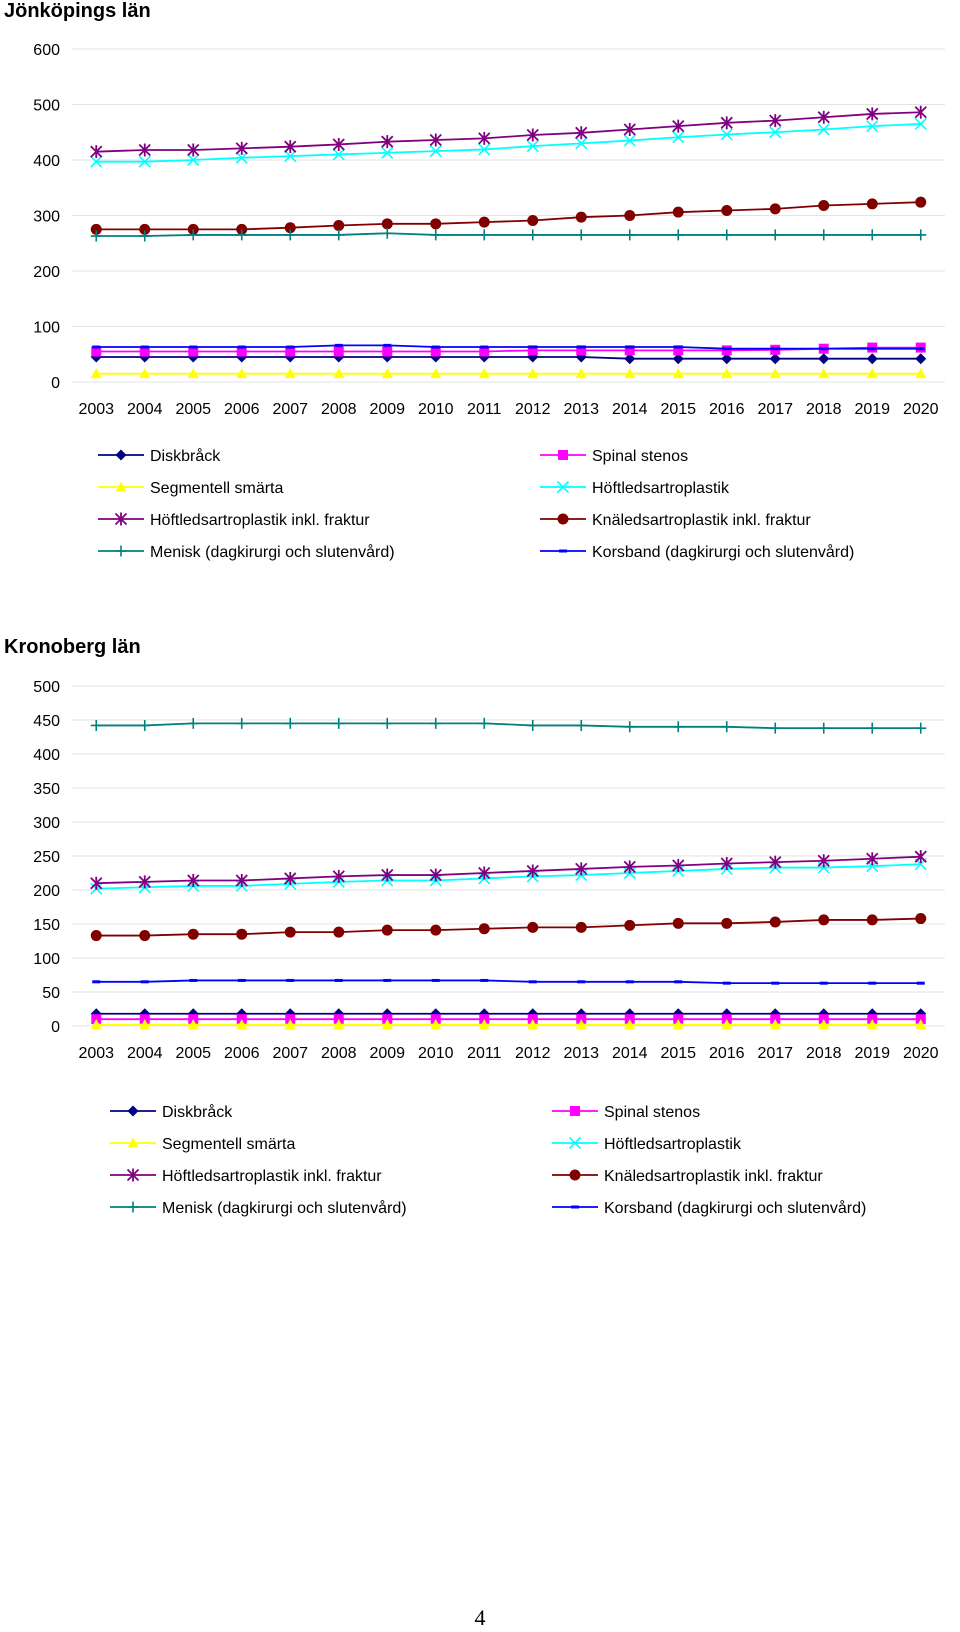 The height and width of the screenshot is (1632, 960). What do you see at coordinates (640, 456) in the screenshot?
I see `legend-label: Spinal stenos` at bounding box center [640, 456].